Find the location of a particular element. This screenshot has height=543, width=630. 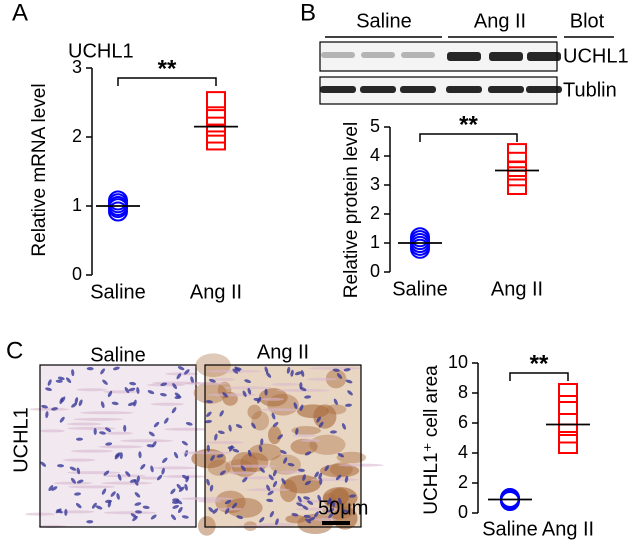

panel-label: B is located at coordinates (308, 13).